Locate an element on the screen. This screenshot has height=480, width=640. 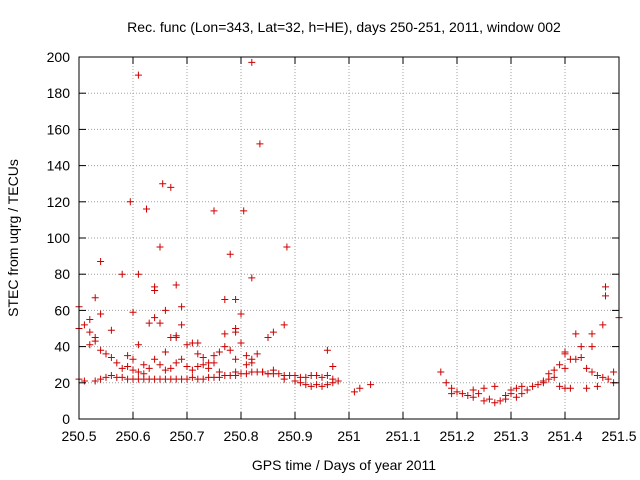
x-tick-label: 251 is located at coordinates (349, 436).